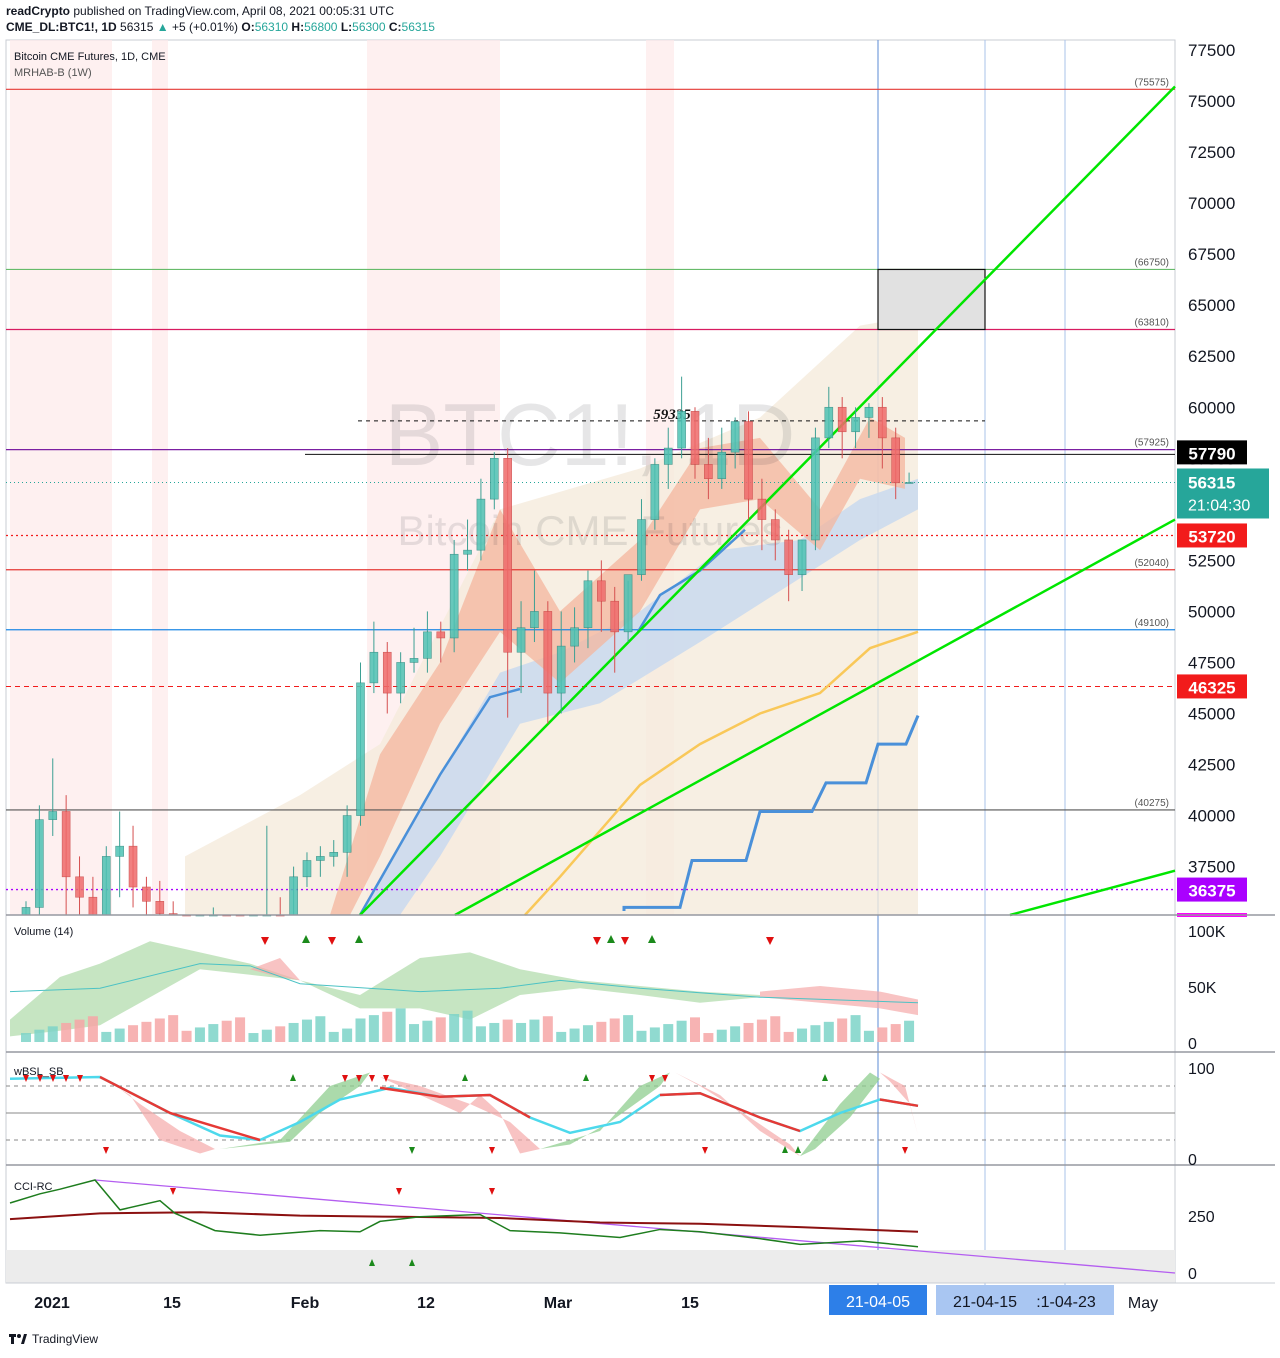 The width and height of the screenshot is (1280, 1358). What do you see at coordinates (162, 27) in the screenshot?
I see `up-arrow-icon: ▲` at bounding box center [162, 27].